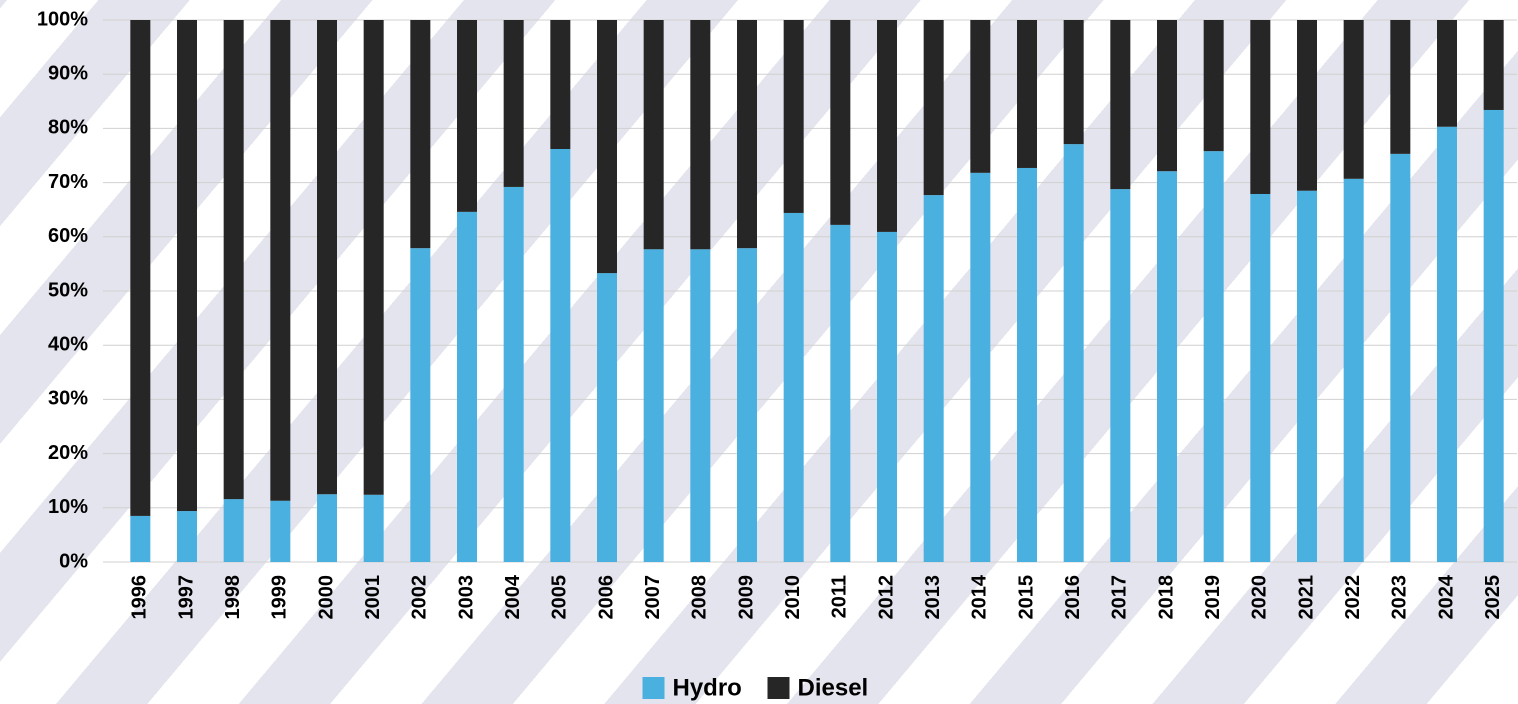 The width and height of the screenshot is (1518, 704). What do you see at coordinates (68, 344) in the screenshot?
I see `y-tick-label: 40%` at bounding box center [68, 344].